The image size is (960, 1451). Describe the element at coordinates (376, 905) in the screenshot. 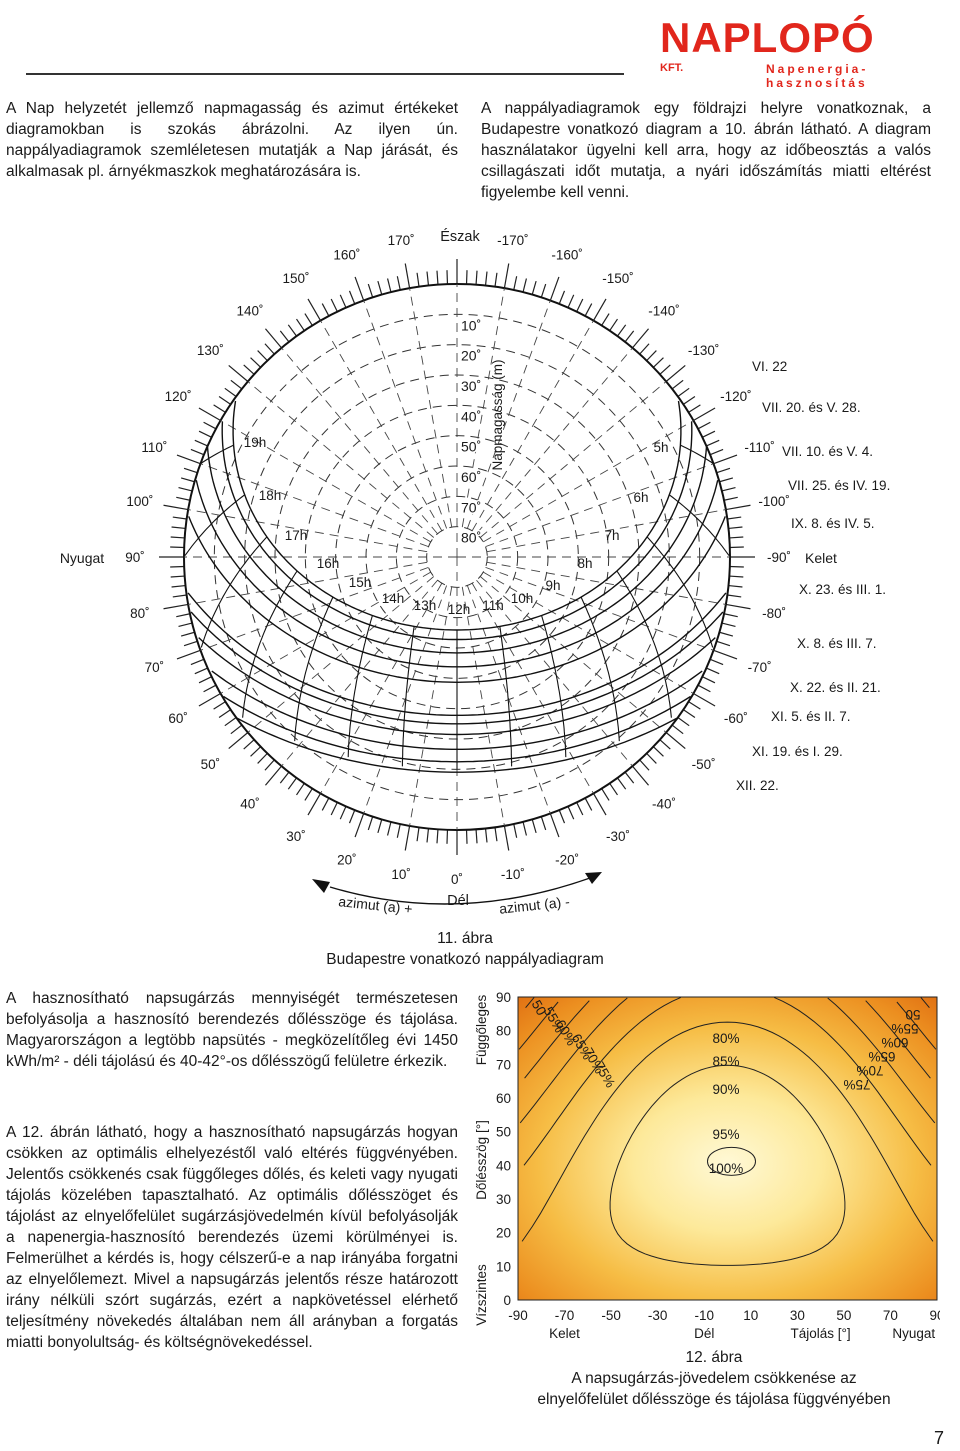

I see `azimuth-plus-label: azimut (a) +` at that location.